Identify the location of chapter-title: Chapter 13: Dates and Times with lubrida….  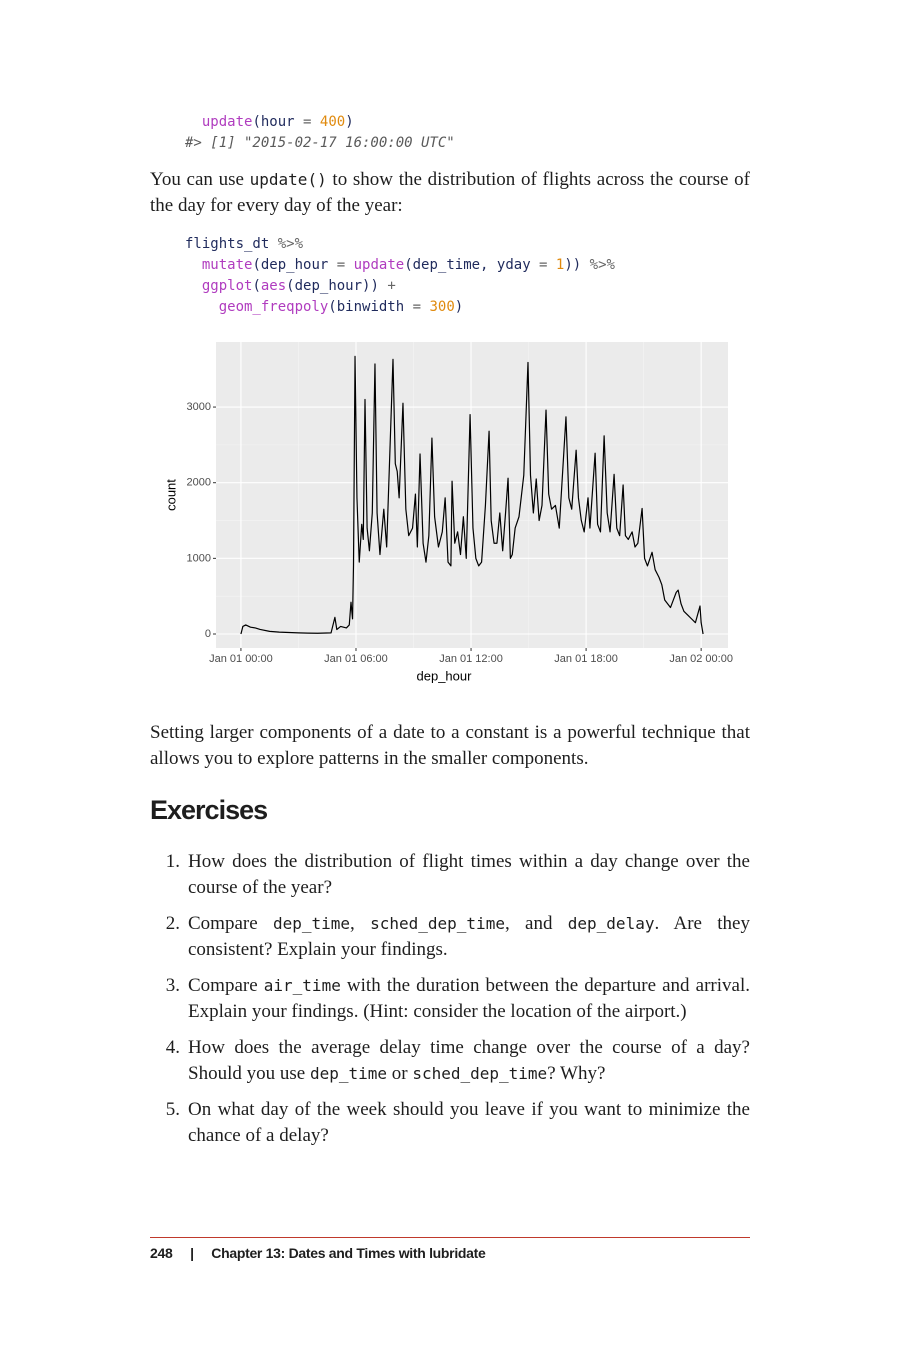
(348, 1253).